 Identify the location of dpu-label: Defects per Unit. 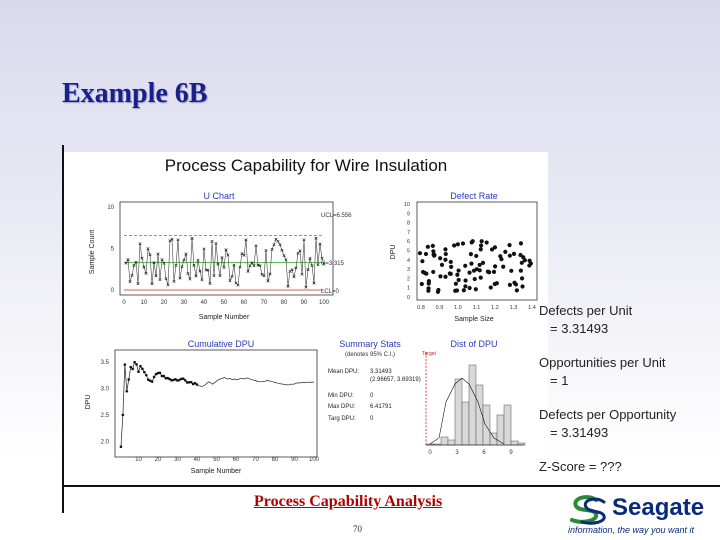
(586, 310).